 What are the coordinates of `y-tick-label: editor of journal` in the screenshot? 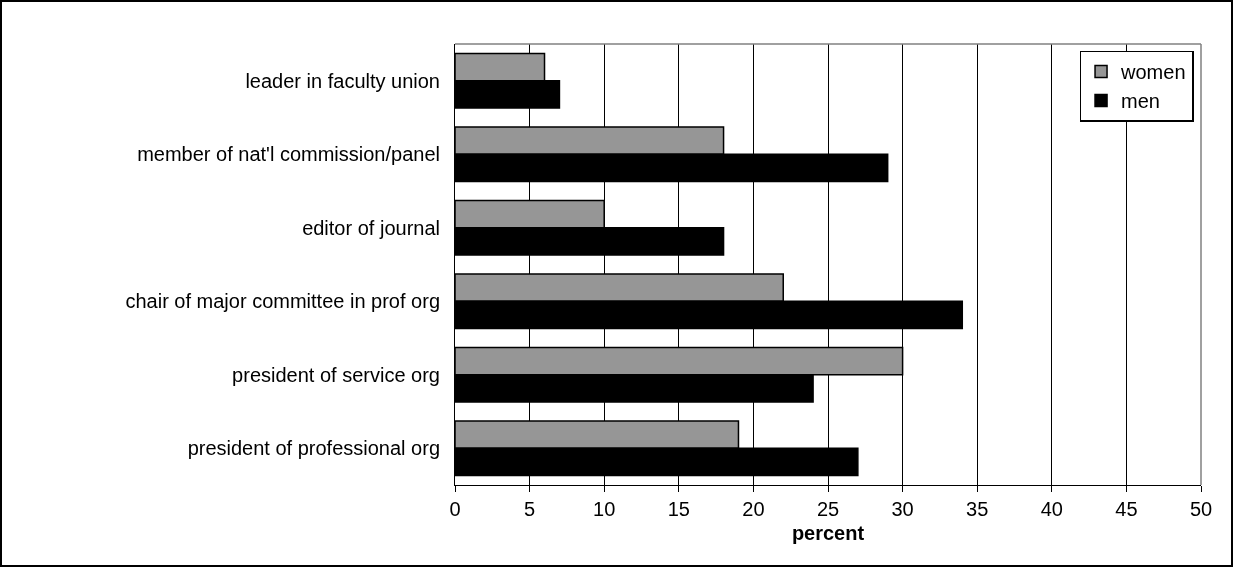 It's located at (371, 227).